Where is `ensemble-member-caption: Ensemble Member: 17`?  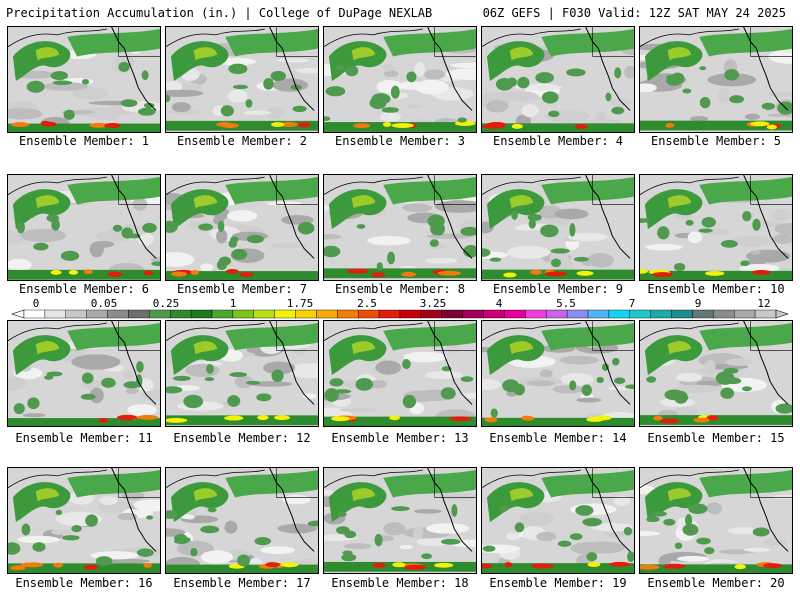 ensemble-member-caption: Ensemble Member: 17 is located at coordinates (242, 583).